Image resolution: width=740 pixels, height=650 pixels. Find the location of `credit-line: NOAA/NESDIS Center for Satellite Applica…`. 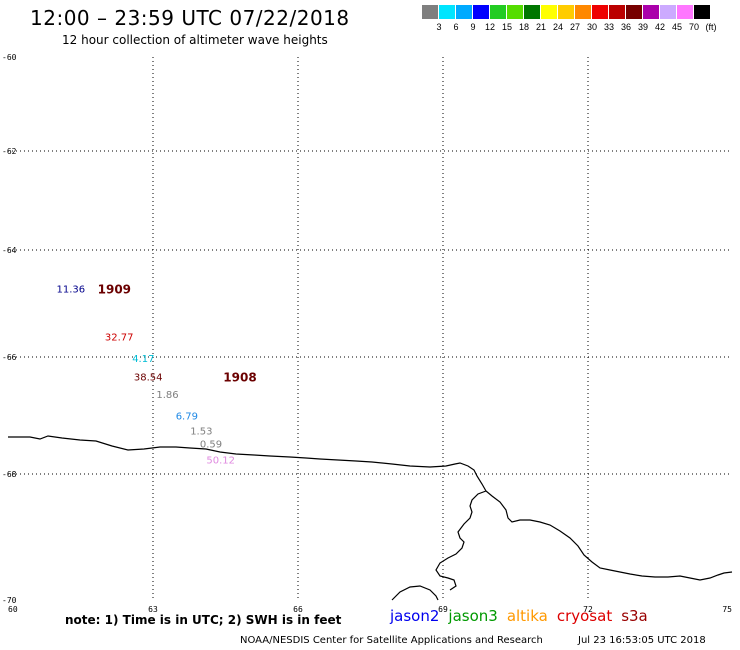

credit-line: NOAA/NESDIS Center for Satellite Applica… is located at coordinates (391, 640).